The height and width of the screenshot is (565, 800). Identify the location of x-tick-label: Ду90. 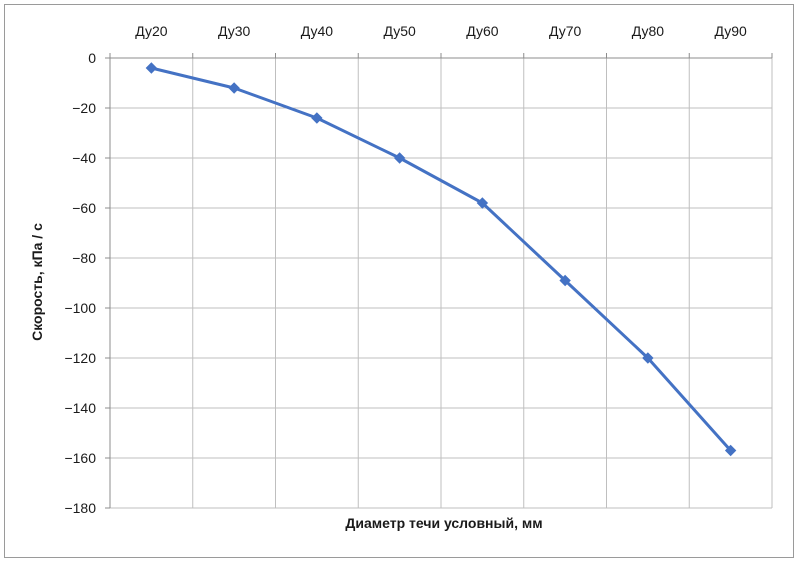
(730, 31).